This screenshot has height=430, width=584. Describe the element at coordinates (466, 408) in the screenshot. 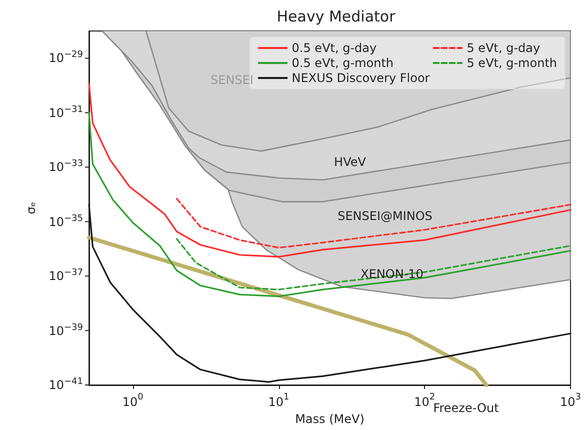

I see `text: Freeze-Out` at that location.